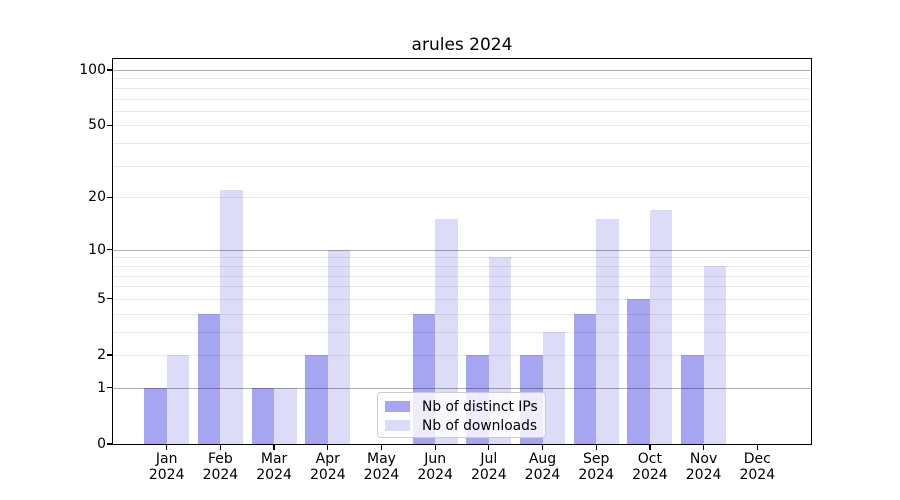  I want to click on x-tick-label-may: May 2024, so click(382, 467).